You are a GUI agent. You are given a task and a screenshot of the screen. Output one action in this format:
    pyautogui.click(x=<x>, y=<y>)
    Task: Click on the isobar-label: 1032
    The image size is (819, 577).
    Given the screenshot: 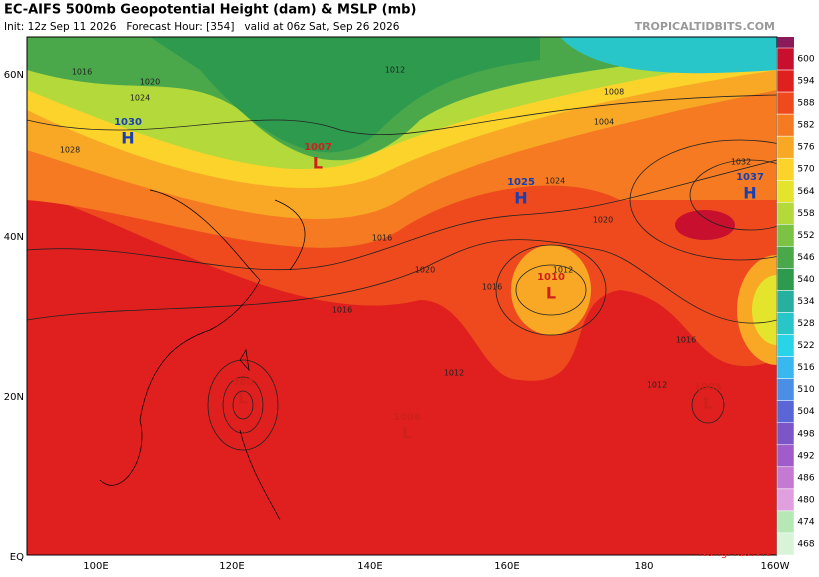 What is the action you would take?
    pyautogui.click(x=741, y=162)
    